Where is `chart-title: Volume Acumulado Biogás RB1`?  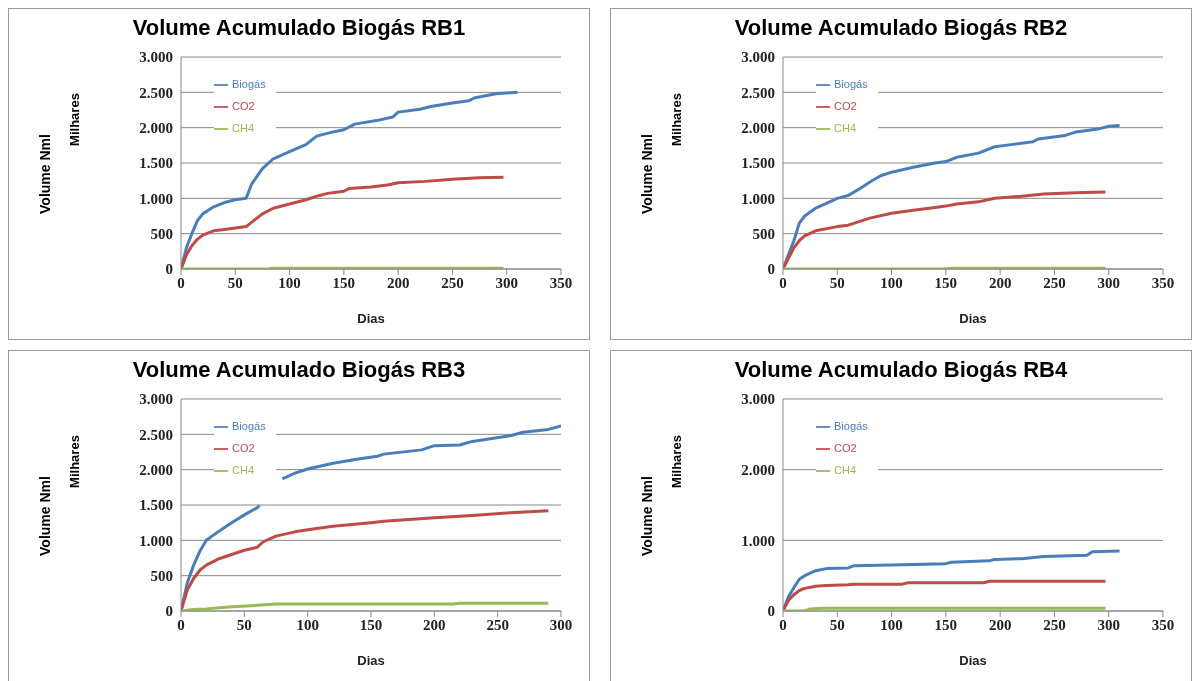 chart-title: Volume Acumulado Biogás RB1 is located at coordinates (299, 28).